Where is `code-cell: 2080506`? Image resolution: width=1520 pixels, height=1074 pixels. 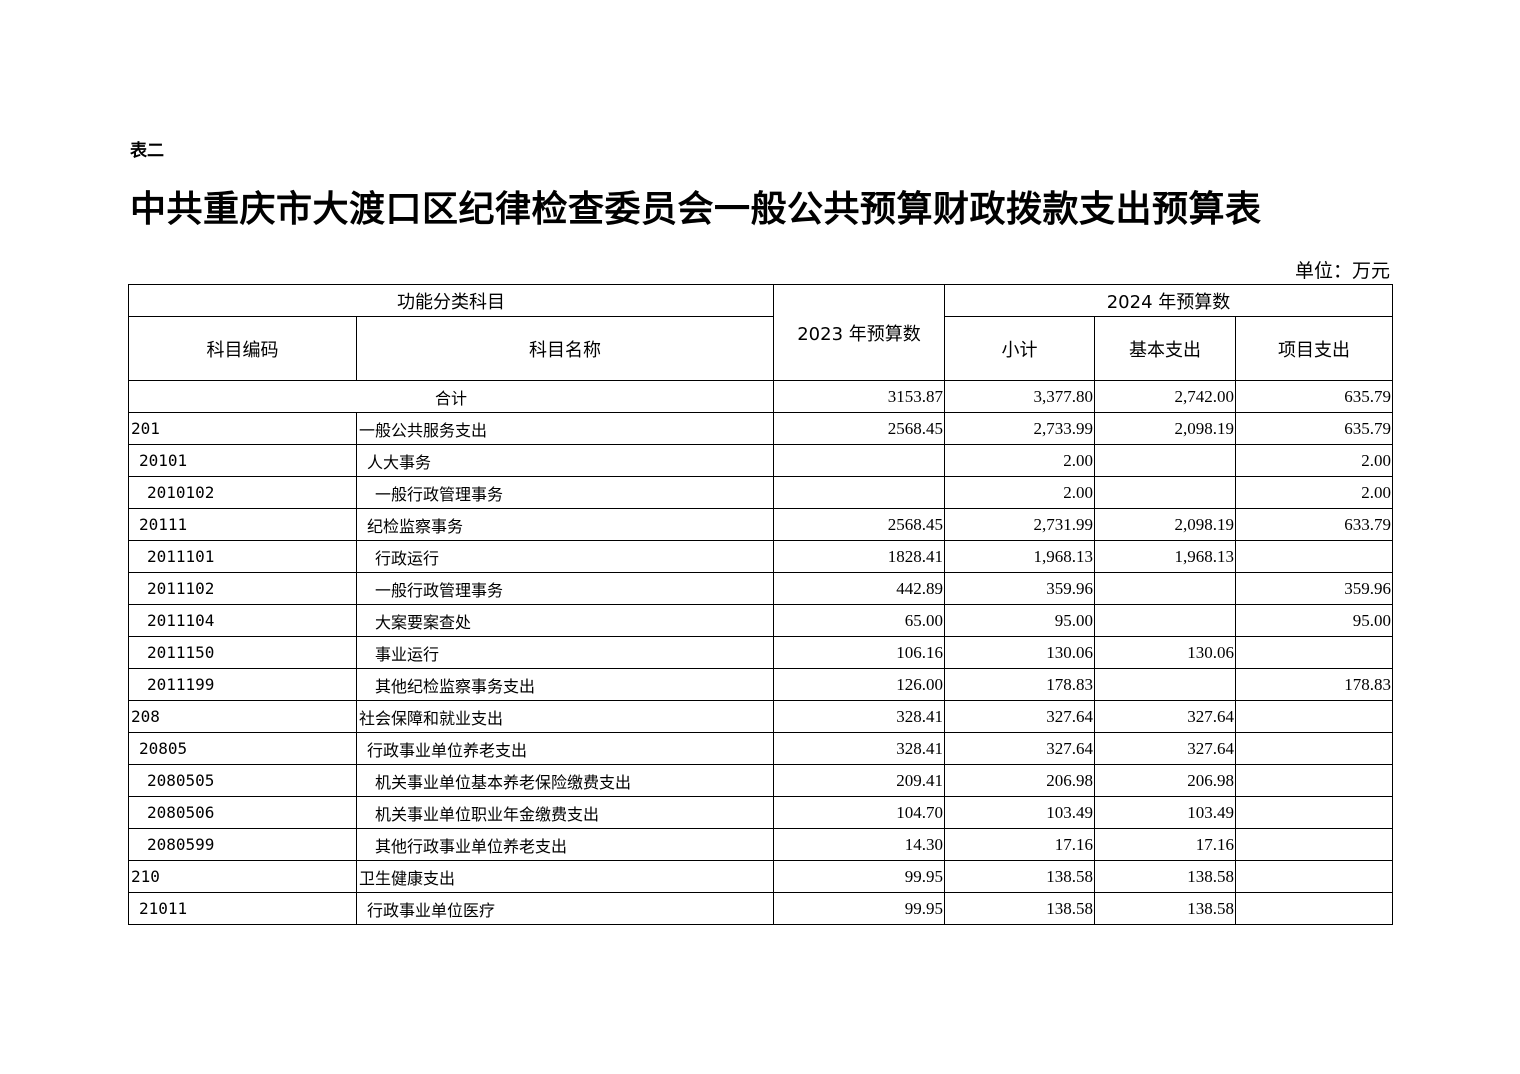 code-cell: 2080506 is located at coordinates (242, 812).